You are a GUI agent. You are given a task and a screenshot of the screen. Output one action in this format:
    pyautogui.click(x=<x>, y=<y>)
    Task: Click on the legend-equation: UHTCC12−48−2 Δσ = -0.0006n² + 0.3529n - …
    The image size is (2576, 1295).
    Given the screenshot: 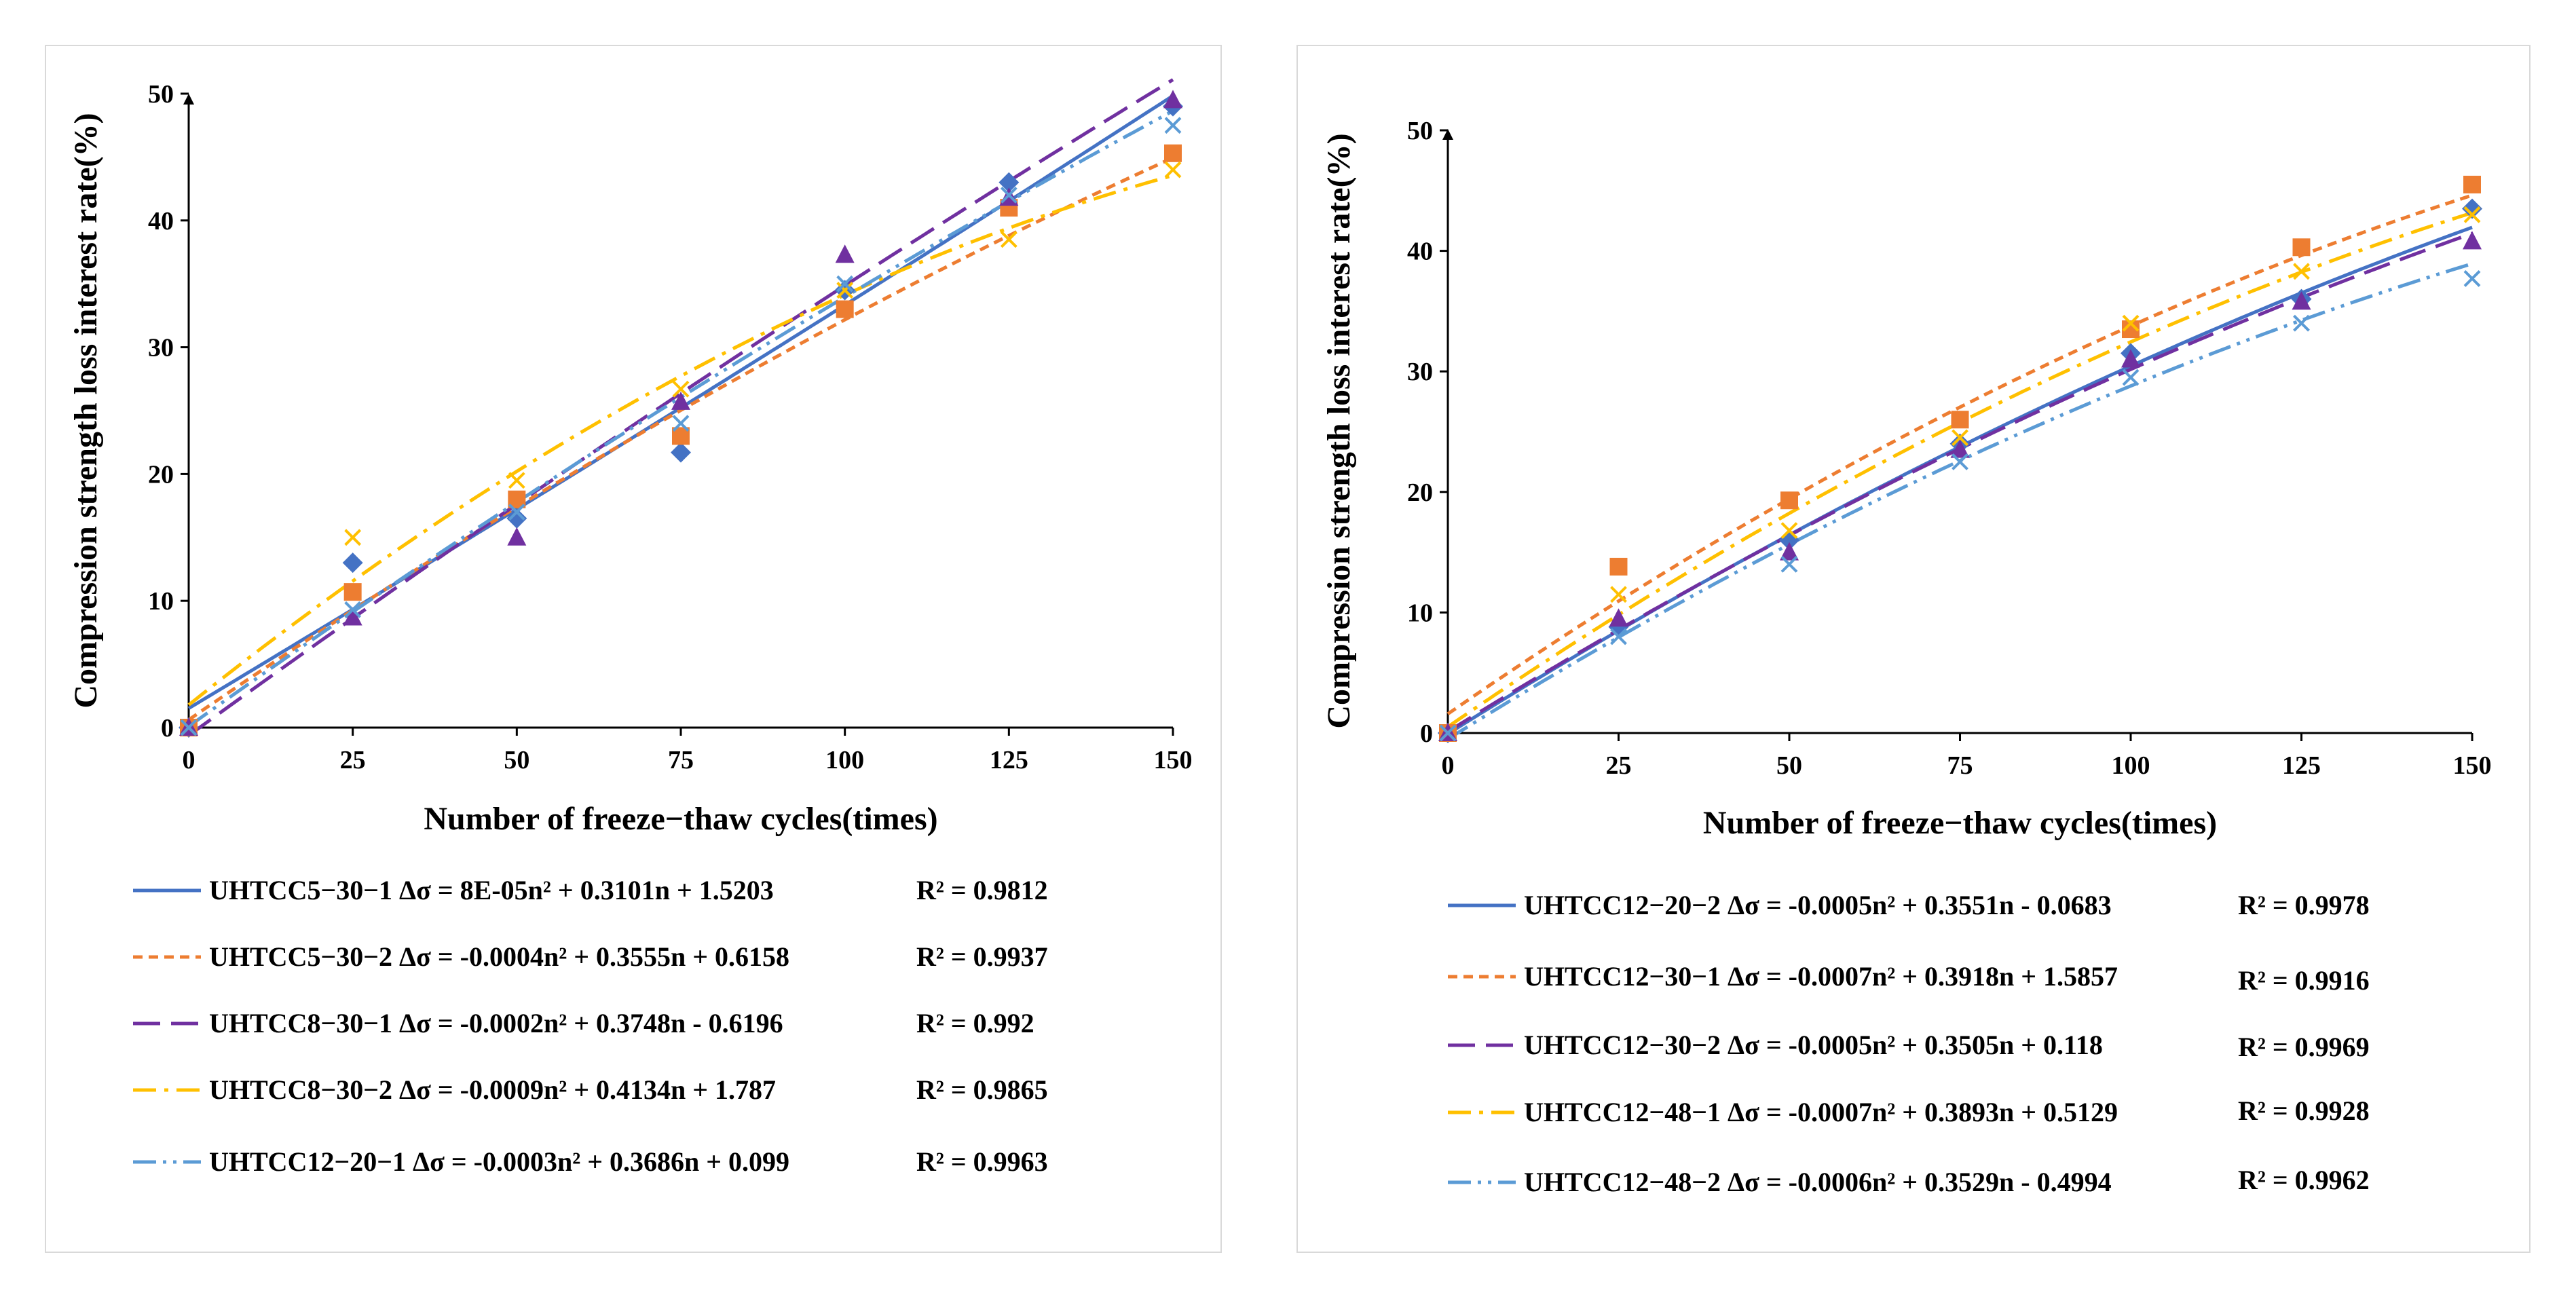 What is the action you would take?
    pyautogui.click(x=1818, y=1182)
    